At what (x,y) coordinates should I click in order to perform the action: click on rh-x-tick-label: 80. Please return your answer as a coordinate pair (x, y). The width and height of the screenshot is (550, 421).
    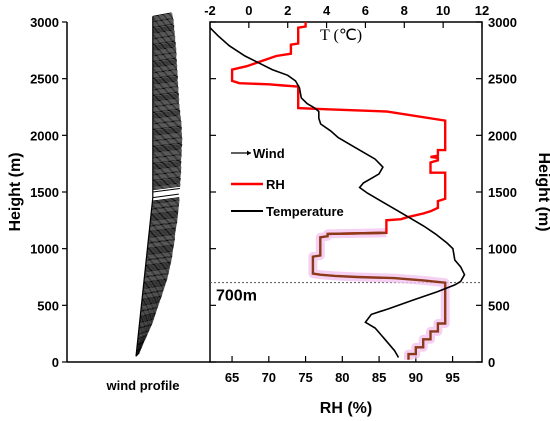
    Looking at the image, I should click on (342, 377).